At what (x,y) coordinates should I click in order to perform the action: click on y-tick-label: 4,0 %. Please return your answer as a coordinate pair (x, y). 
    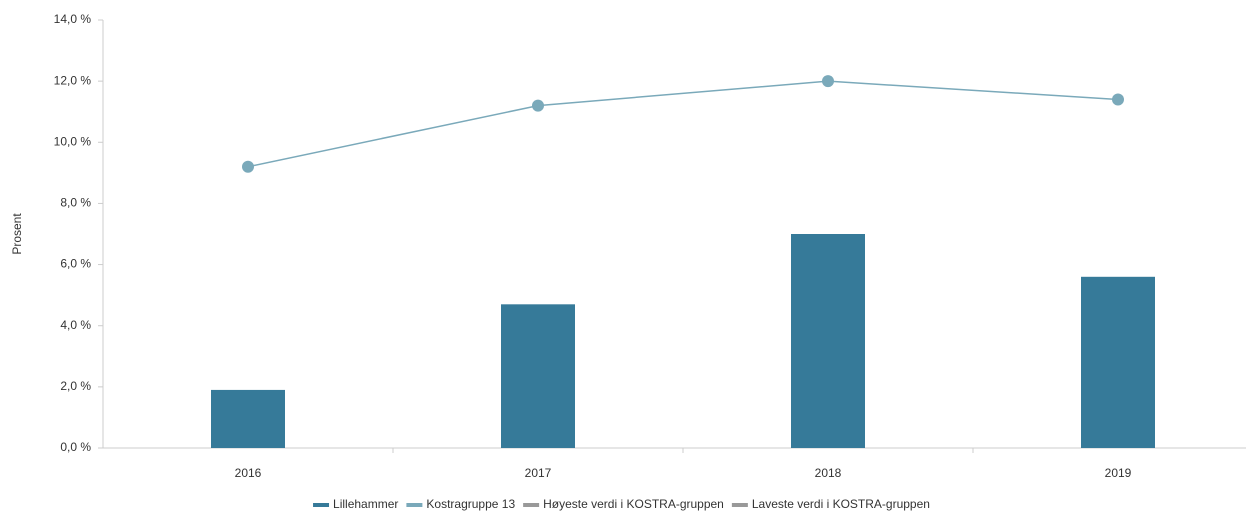
    Looking at the image, I should click on (75, 325).